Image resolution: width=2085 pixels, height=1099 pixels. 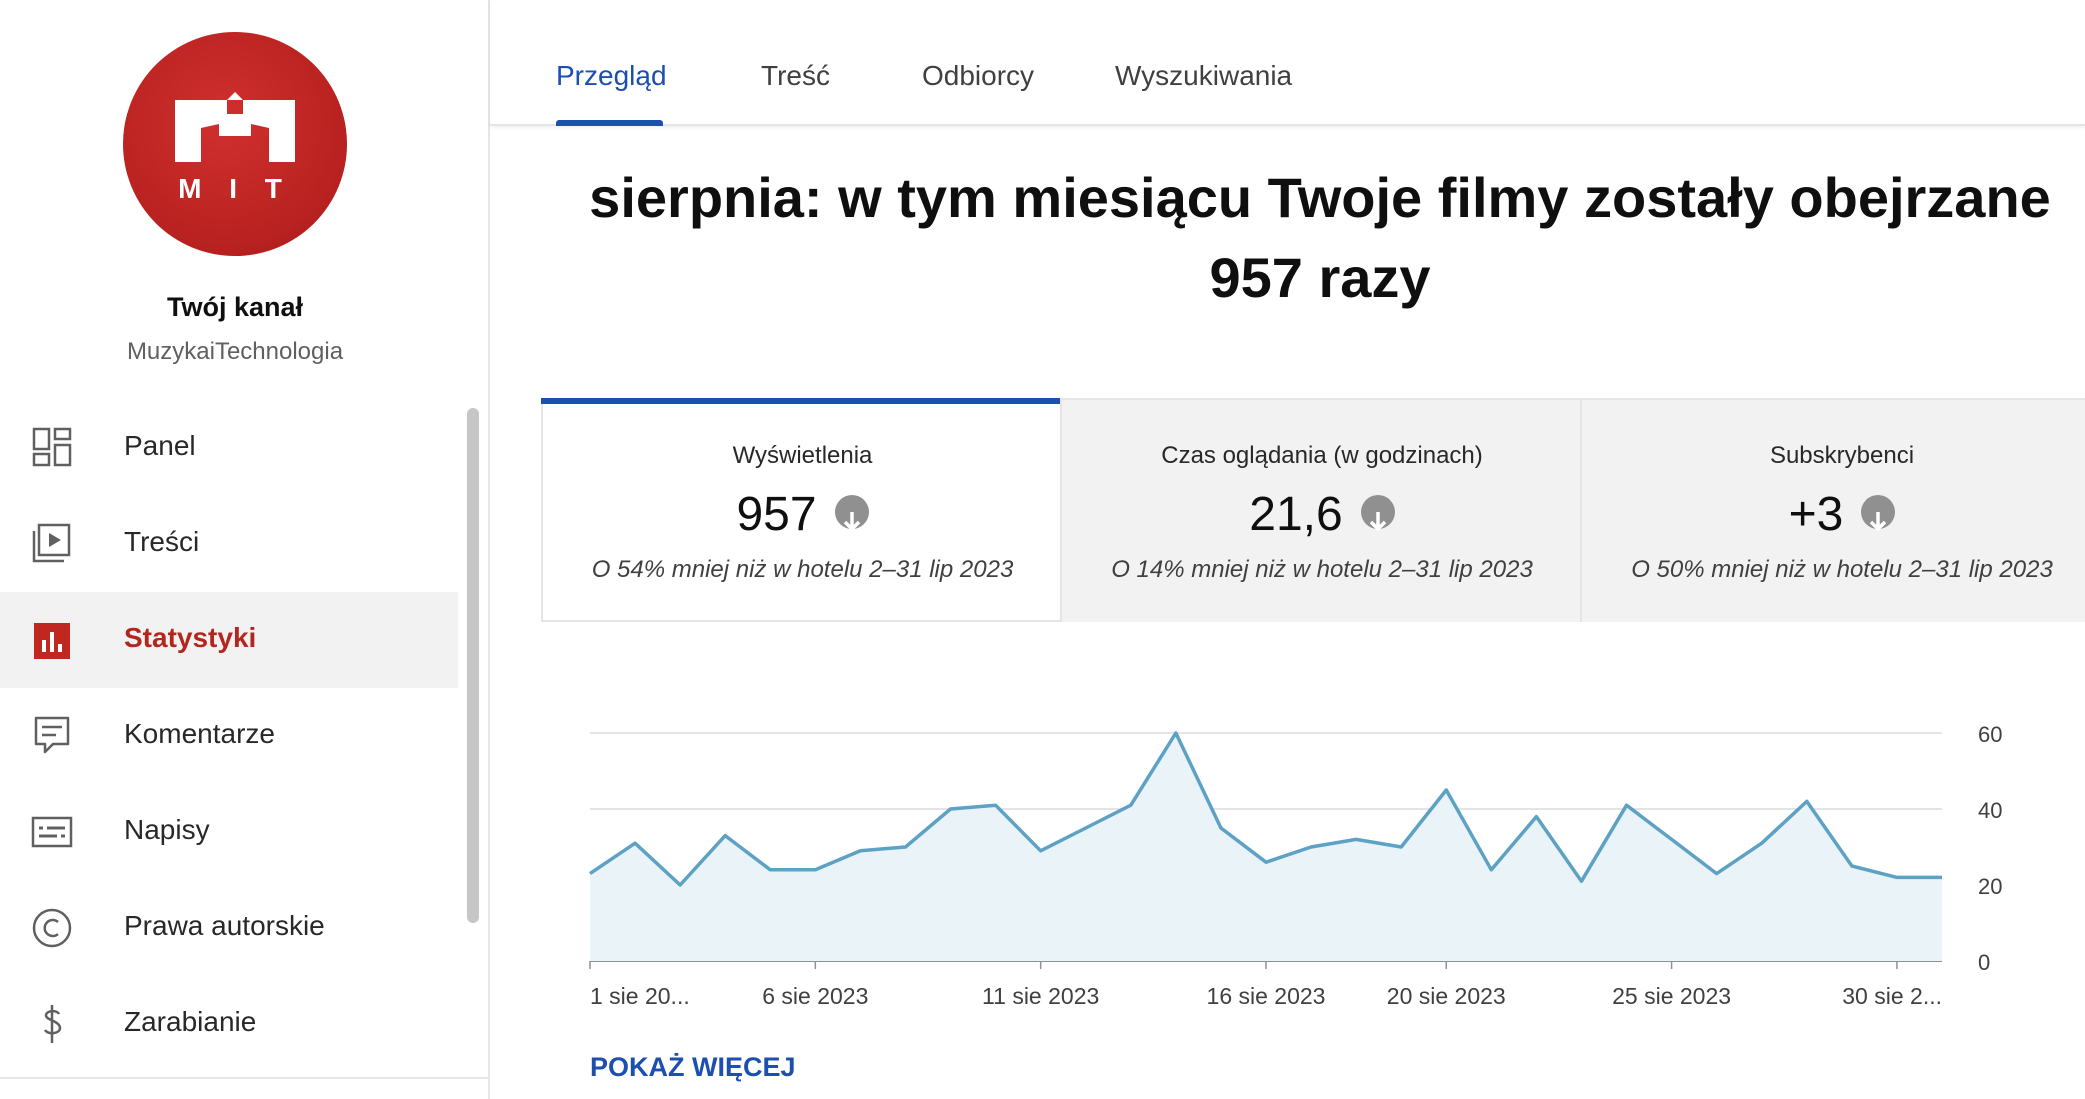 I want to click on sidebar-item-label: Zarabianie, so click(x=190, y=1021).